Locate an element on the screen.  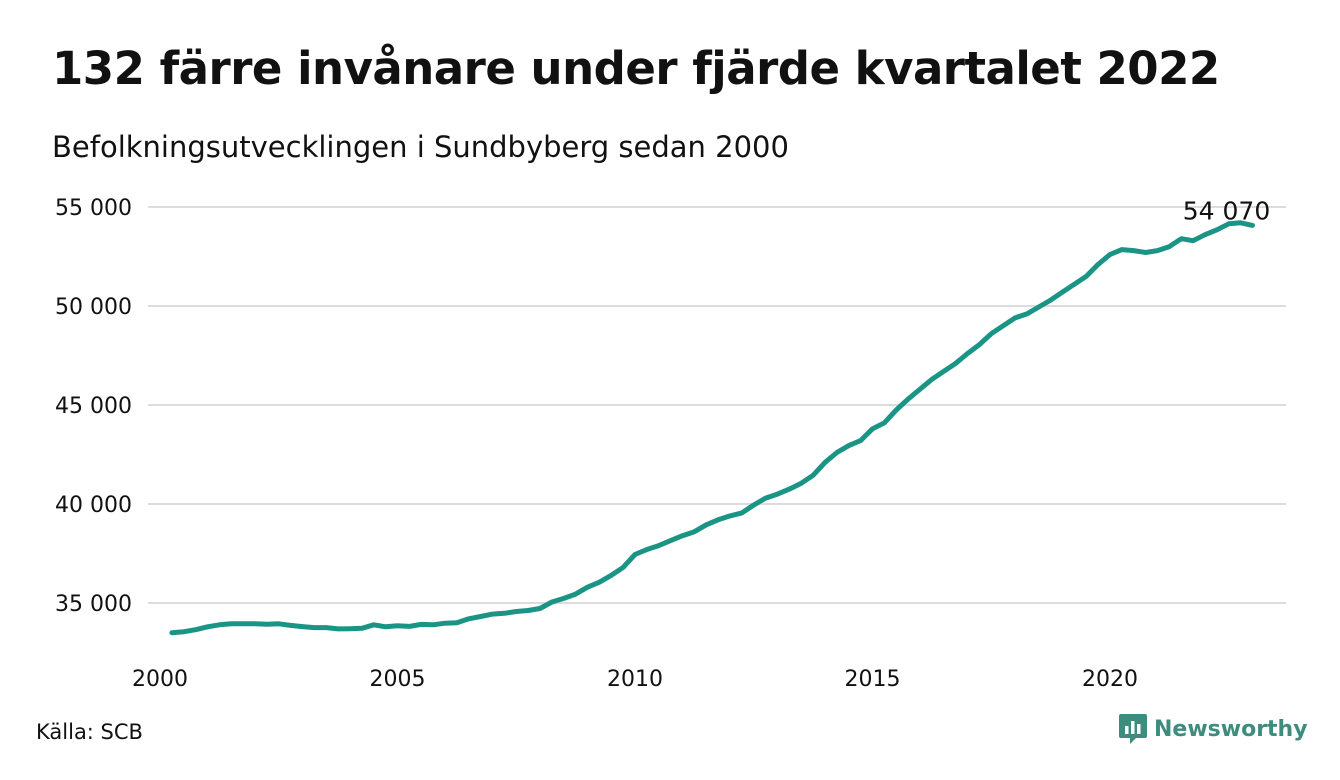
y-axis-ticks: 35 000 40 000 45 000 50 000 55 000 is located at coordinates (93, 406).